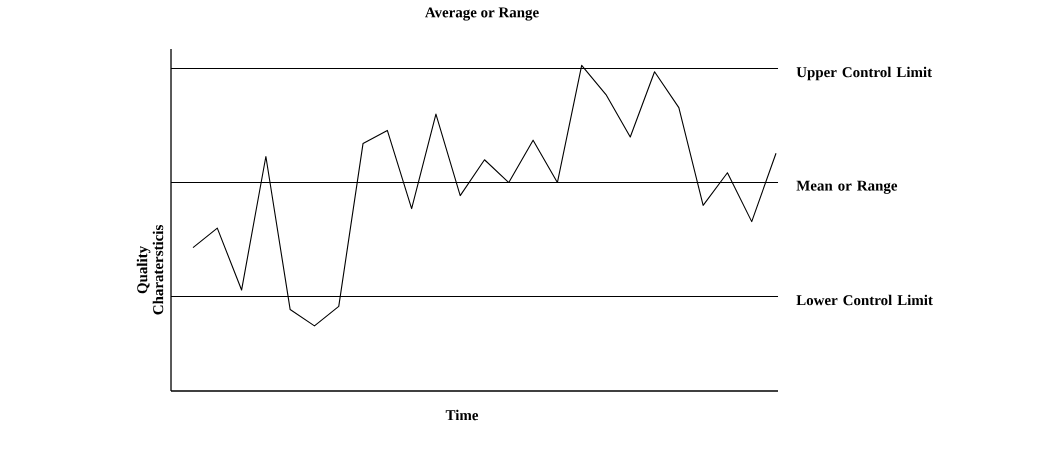  I want to click on ref-line-label: Mean or Range, so click(847, 187).